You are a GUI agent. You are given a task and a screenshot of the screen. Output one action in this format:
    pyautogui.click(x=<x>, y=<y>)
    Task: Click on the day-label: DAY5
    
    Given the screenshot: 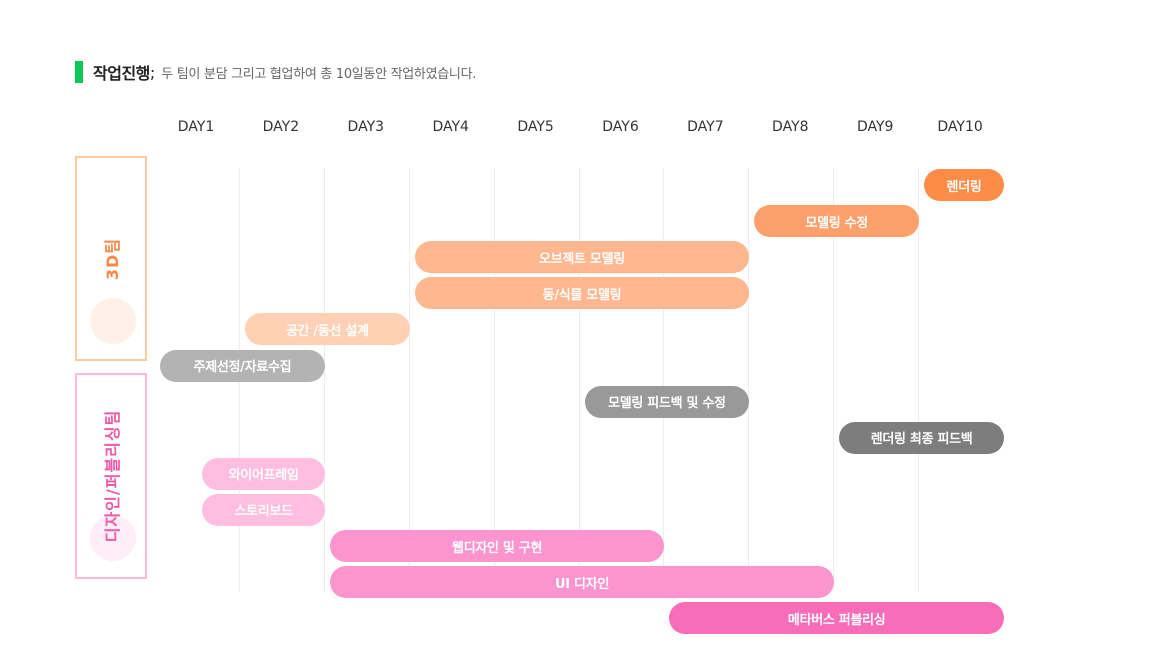 What is the action you would take?
    pyautogui.click(x=535, y=127)
    